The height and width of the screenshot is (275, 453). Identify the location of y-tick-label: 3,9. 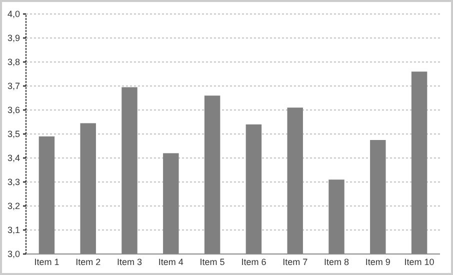
(13, 37).